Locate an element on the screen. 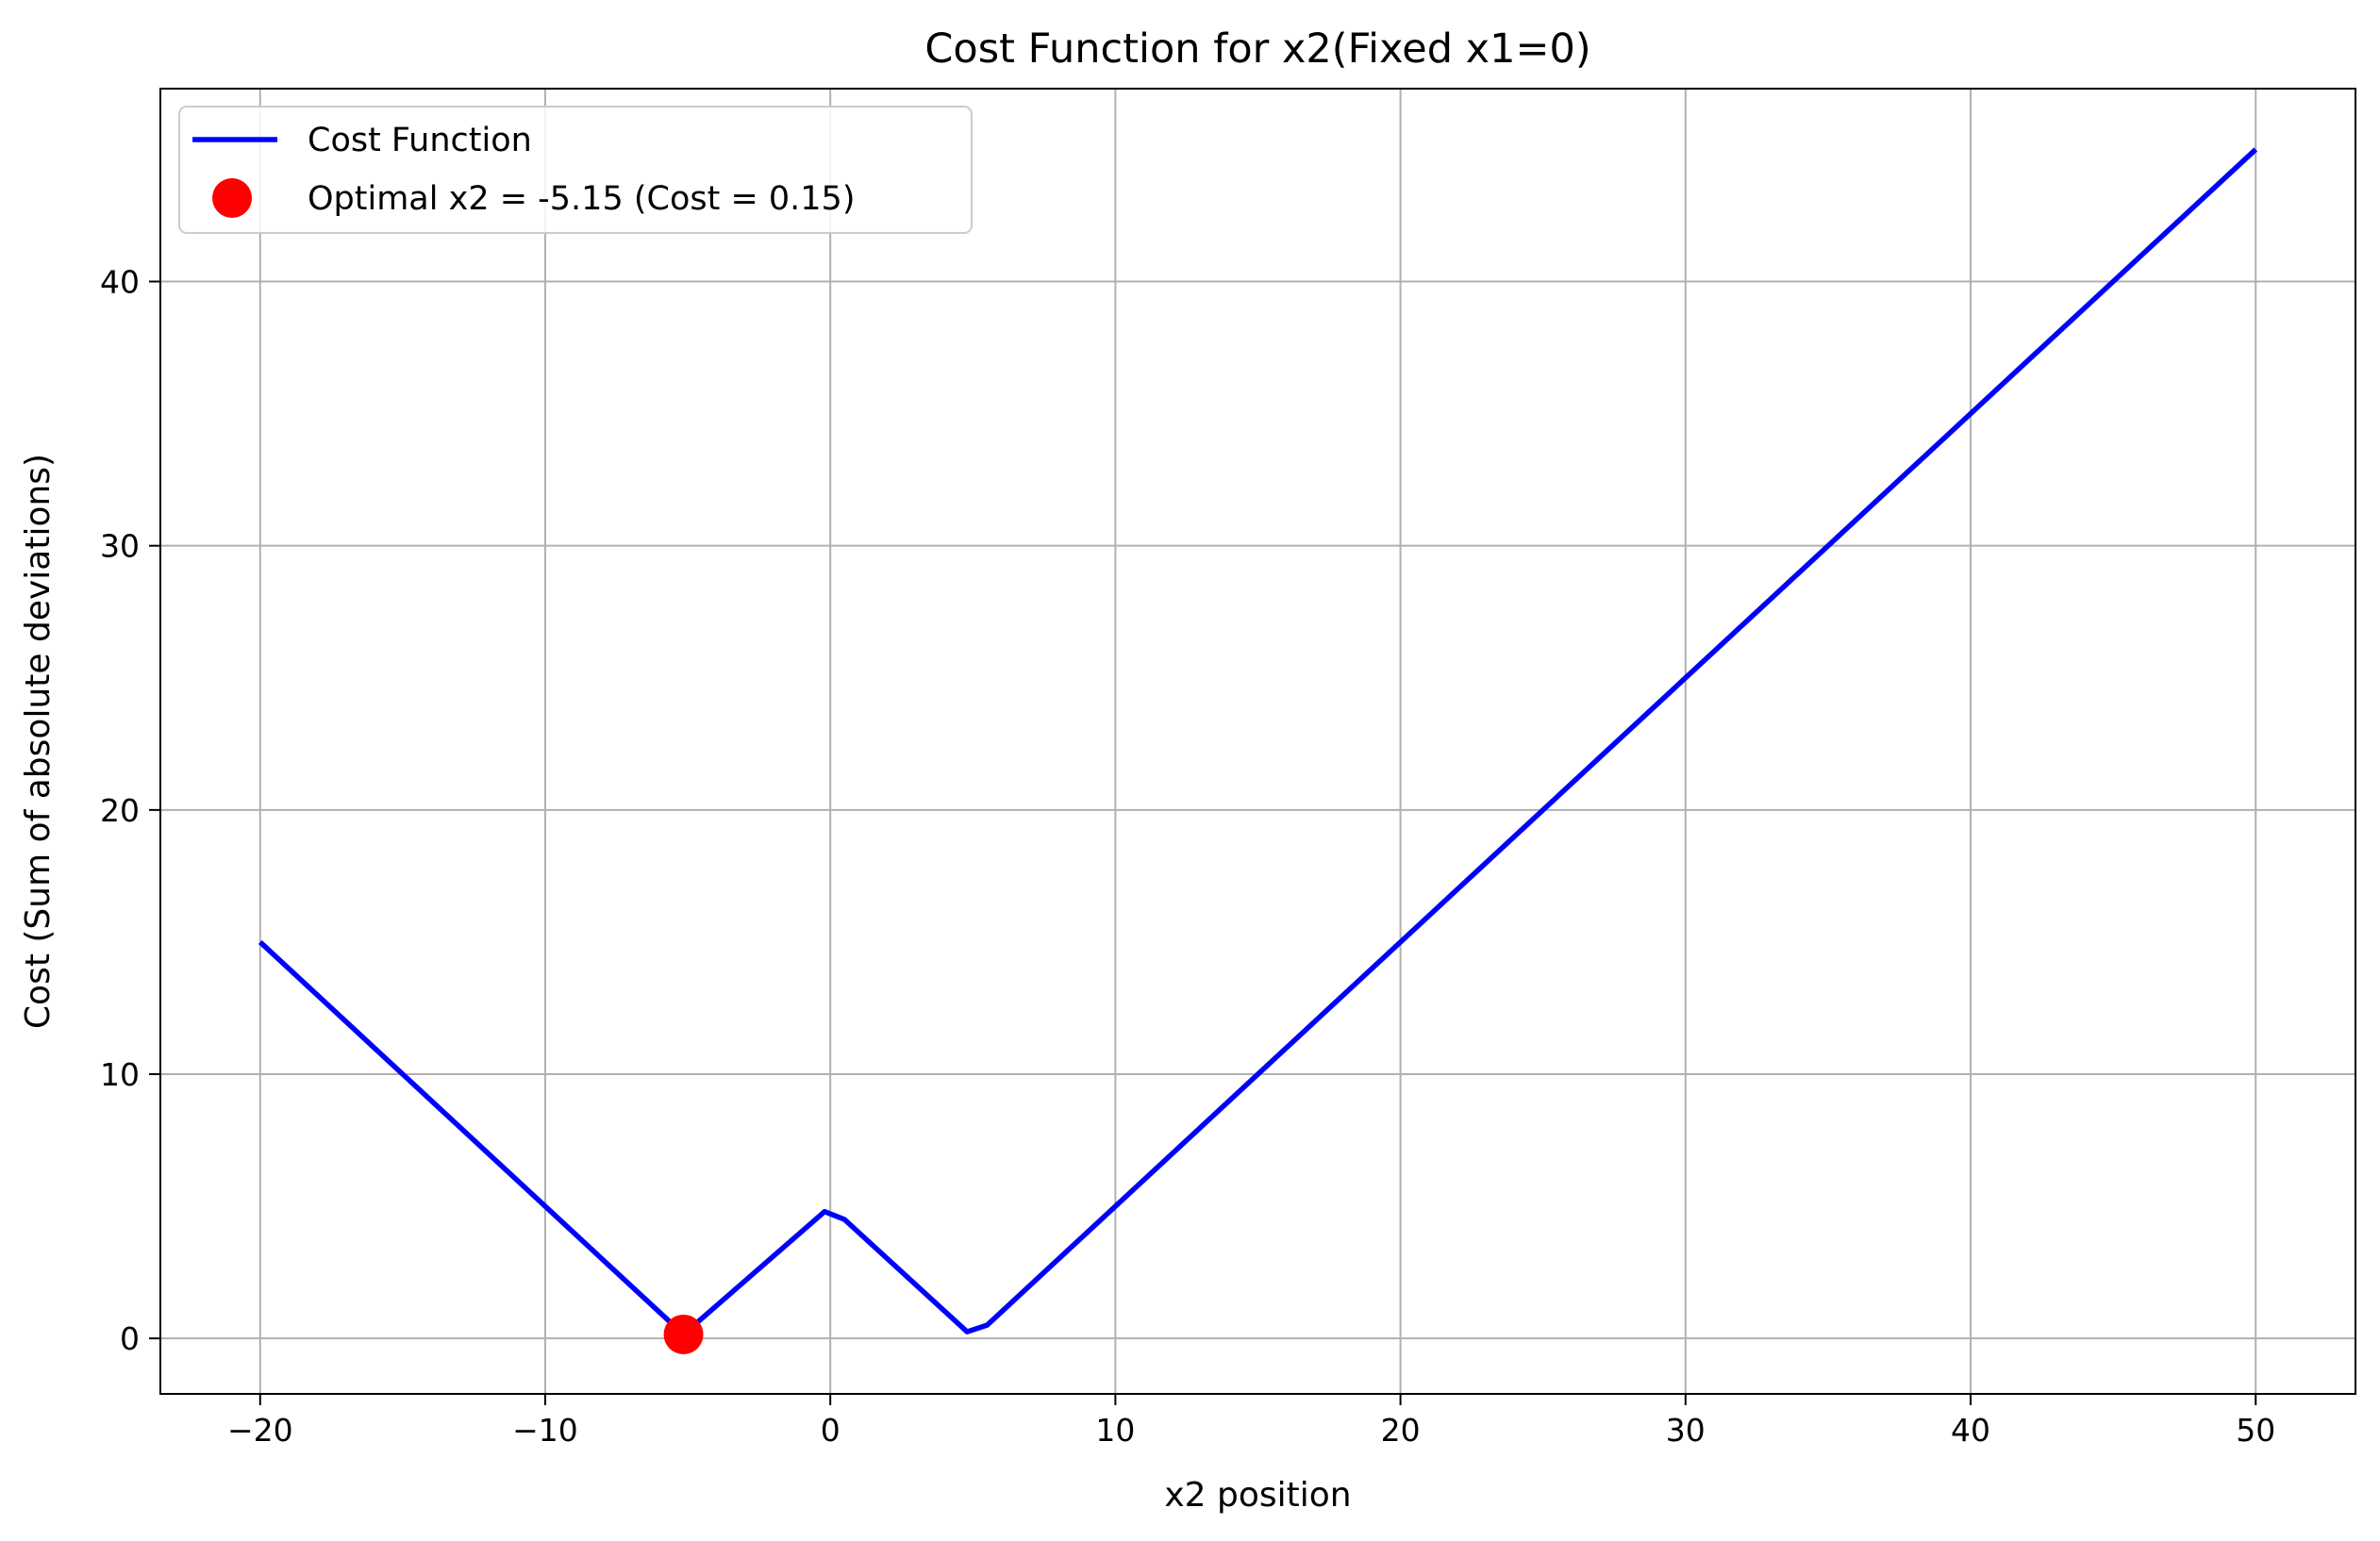 The height and width of the screenshot is (1541, 2380). x-tick-label: 50 is located at coordinates (2255, 1430).